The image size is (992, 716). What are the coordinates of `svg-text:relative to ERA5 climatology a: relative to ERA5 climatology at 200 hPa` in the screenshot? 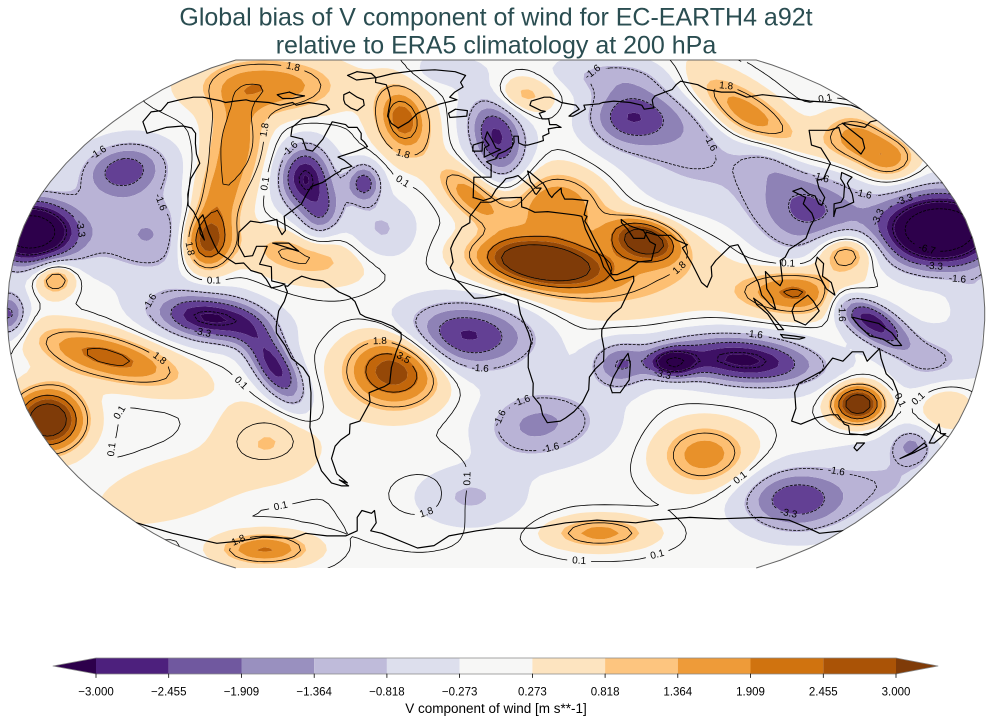 It's located at (496, 46).